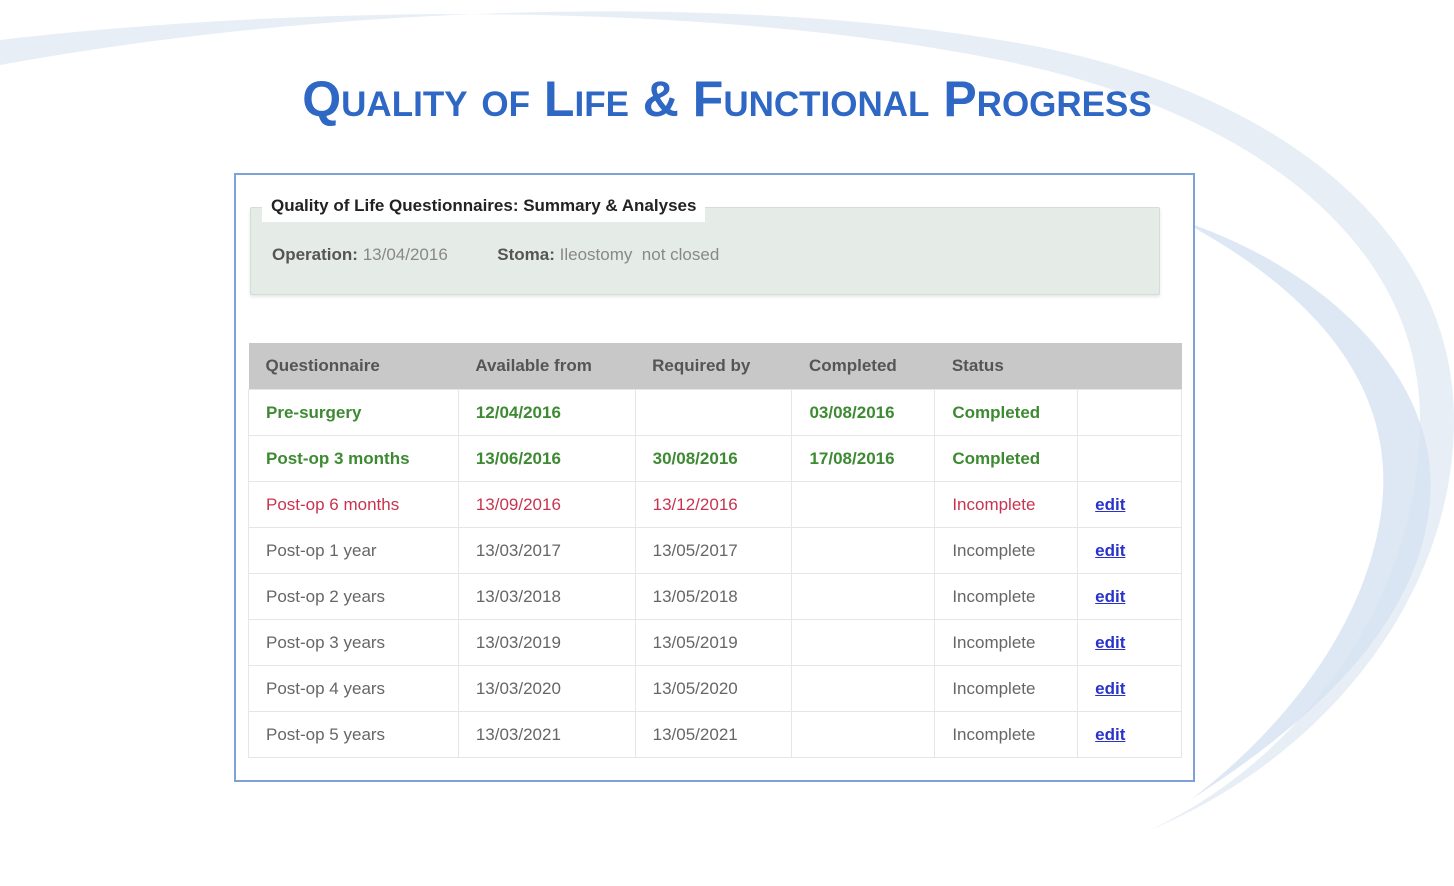 This screenshot has height=886, width=1454. Describe the element at coordinates (405, 254) in the screenshot. I see `operation-value: 13/04/2016` at that location.